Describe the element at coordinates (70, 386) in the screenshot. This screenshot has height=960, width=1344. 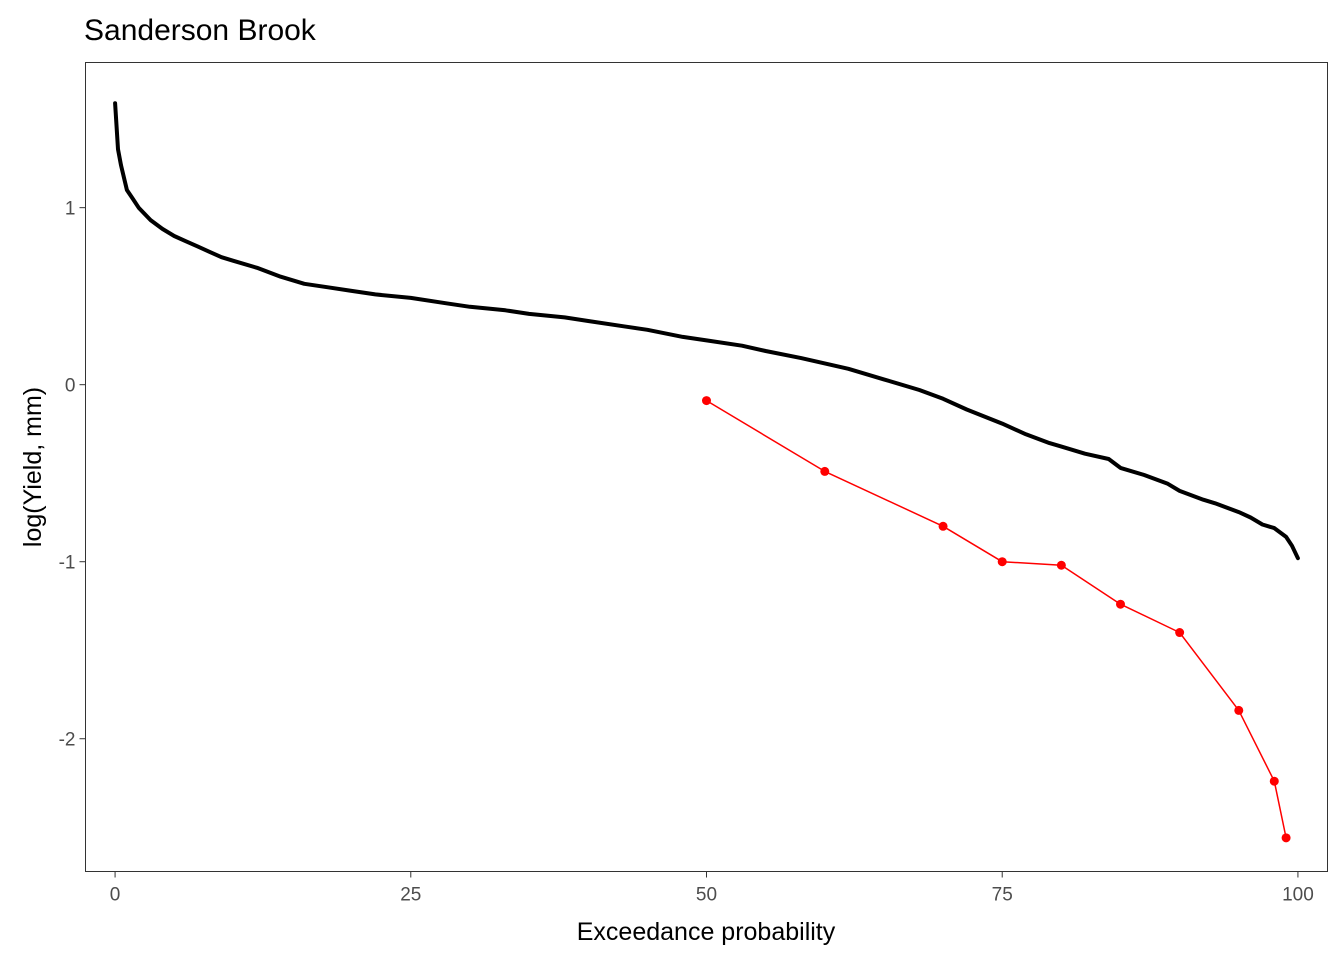
I see `y-tick-label: 0` at that location.